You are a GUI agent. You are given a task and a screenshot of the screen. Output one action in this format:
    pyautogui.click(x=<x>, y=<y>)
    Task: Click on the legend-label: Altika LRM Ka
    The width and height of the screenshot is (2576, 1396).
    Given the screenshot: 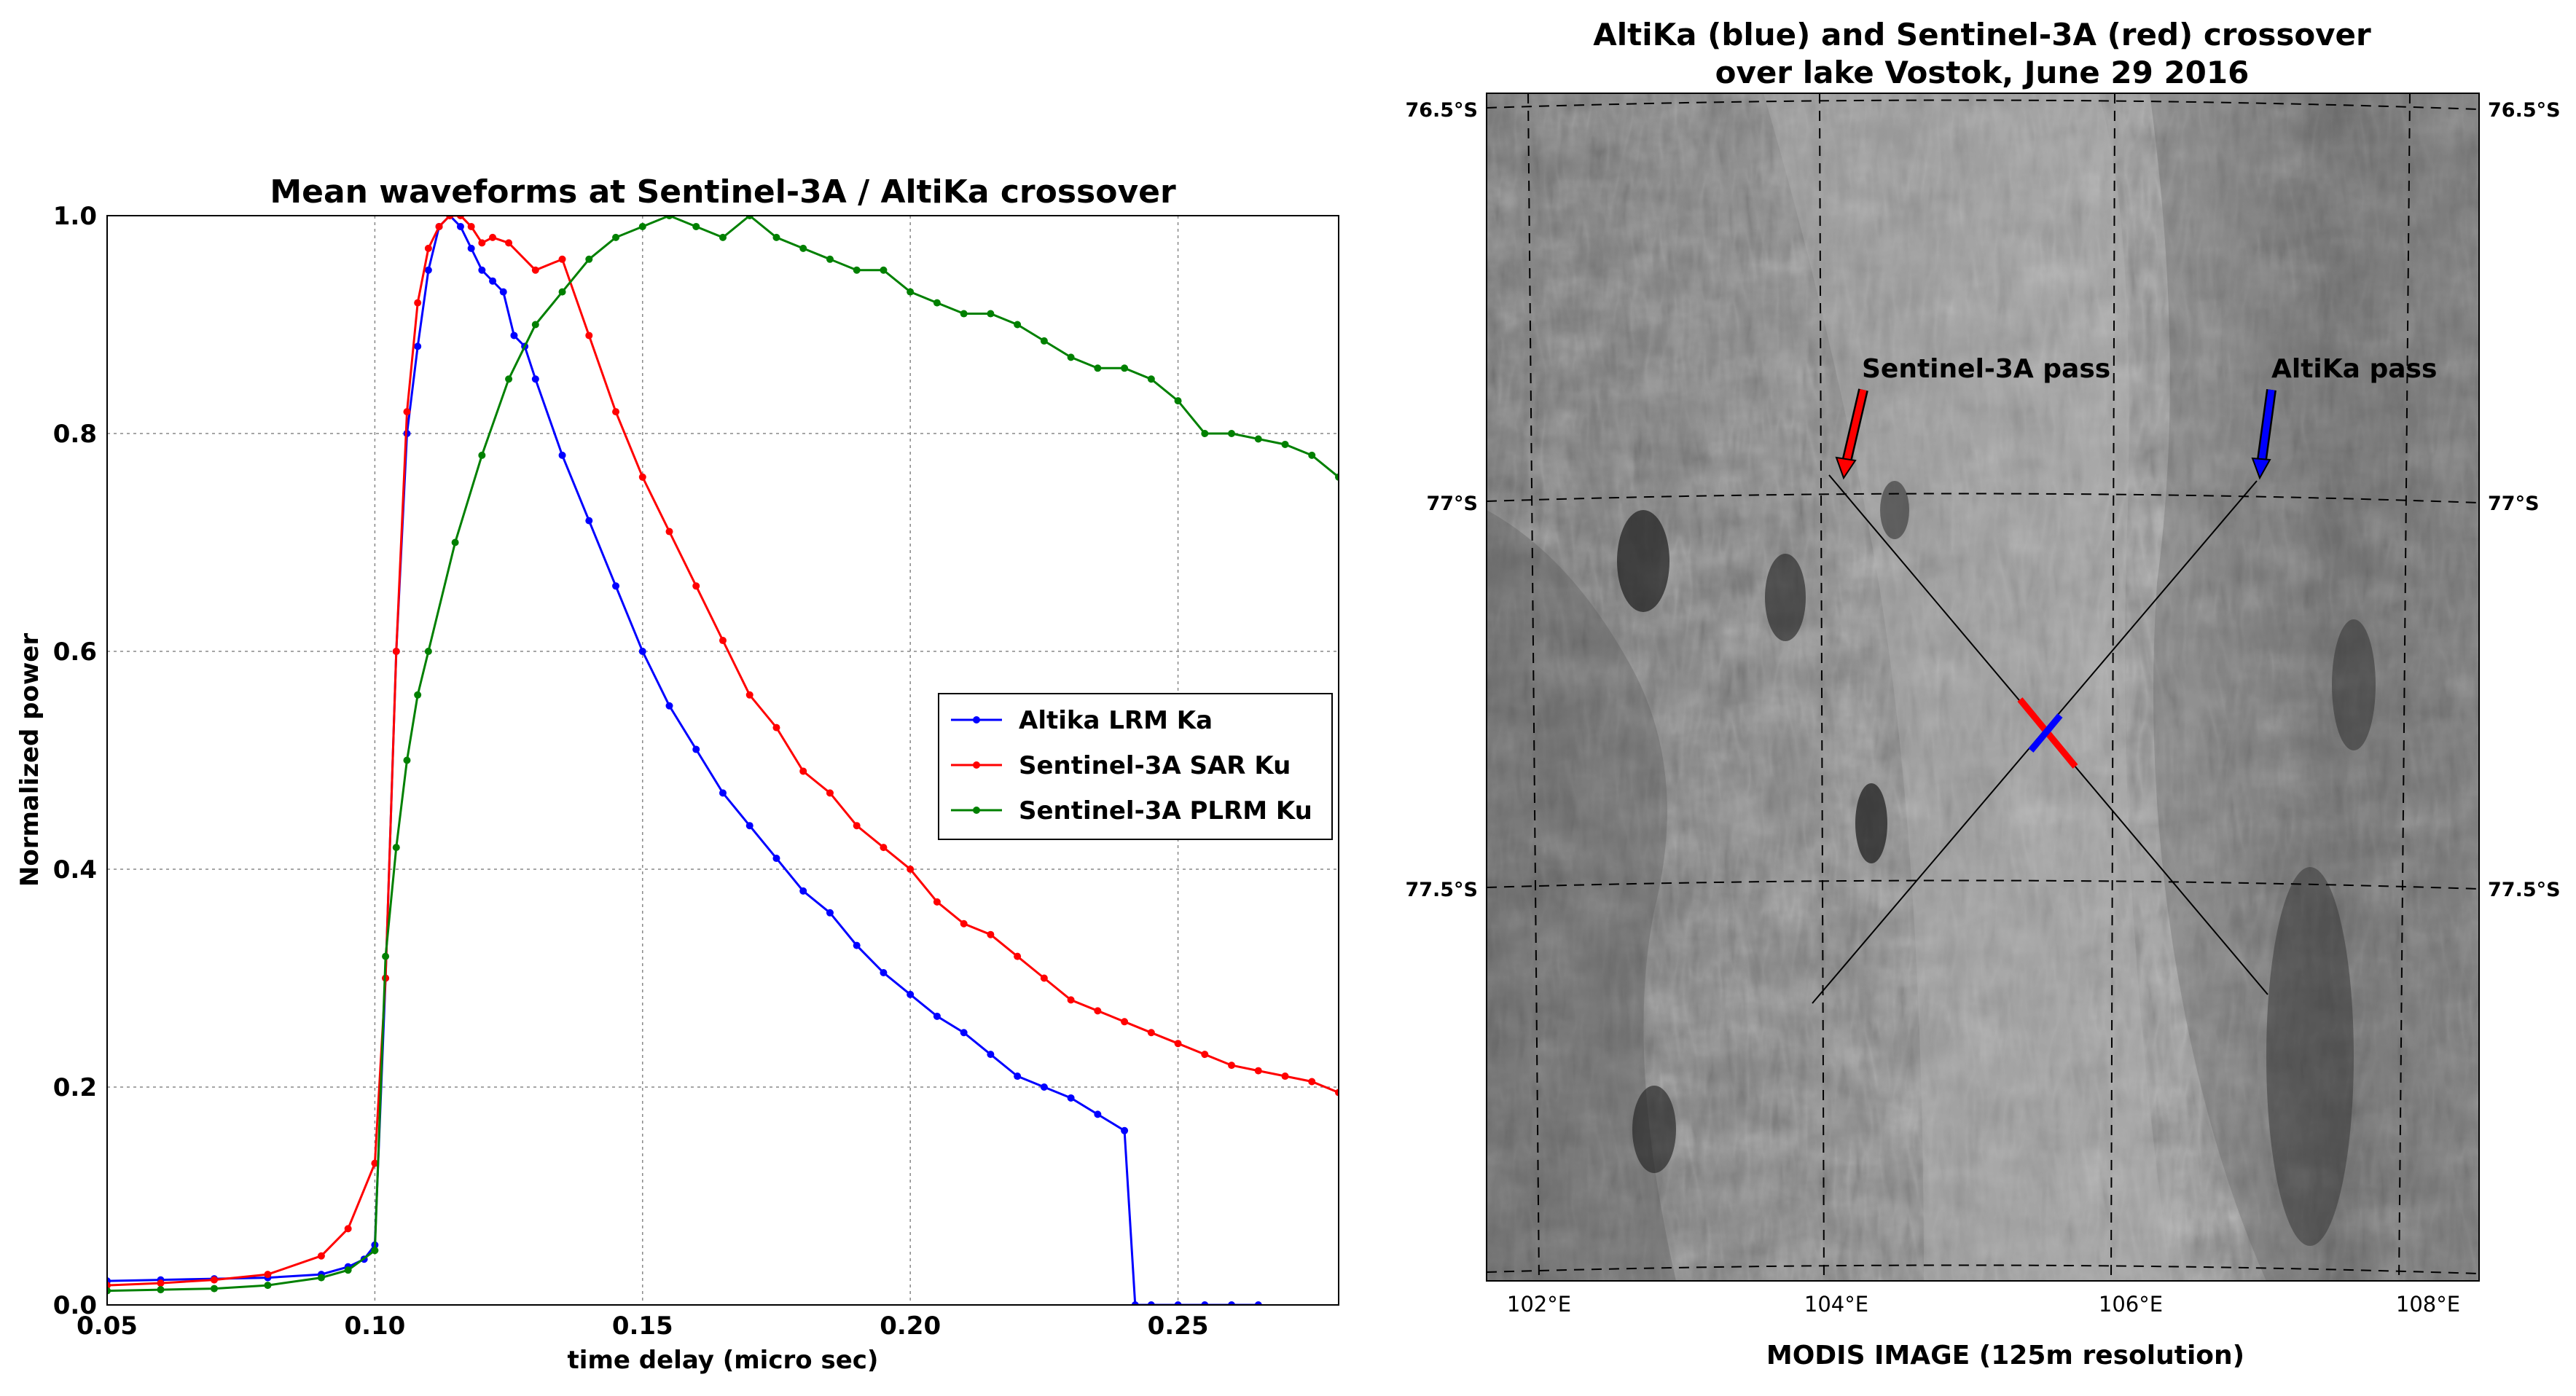 What is the action you would take?
    pyautogui.click(x=1116, y=720)
    